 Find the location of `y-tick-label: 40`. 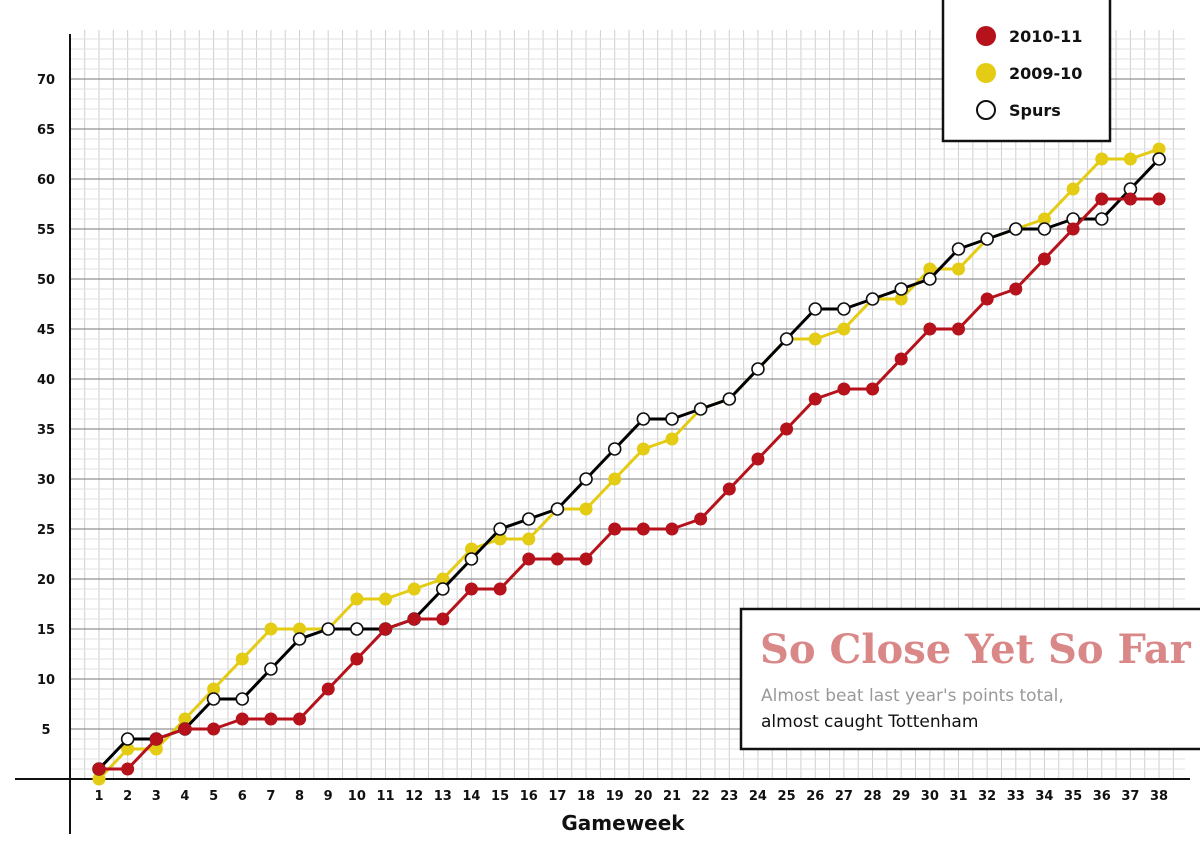

y-tick-label: 40 is located at coordinates (46, 380).